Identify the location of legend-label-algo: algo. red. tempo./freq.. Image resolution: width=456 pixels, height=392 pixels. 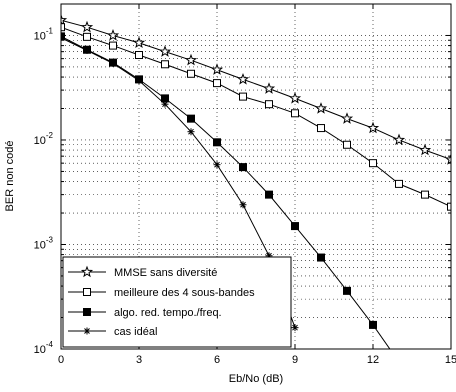
(168, 313).